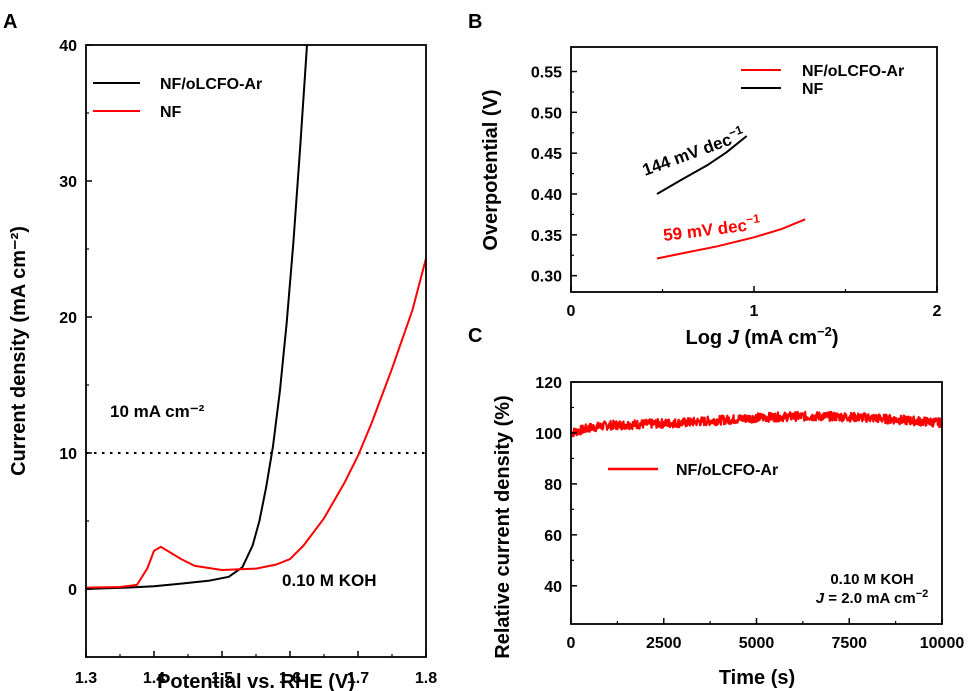  Describe the element at coordinates (546, 236) in the screenshot. I see `y-tick-label: 0.35` at that location.